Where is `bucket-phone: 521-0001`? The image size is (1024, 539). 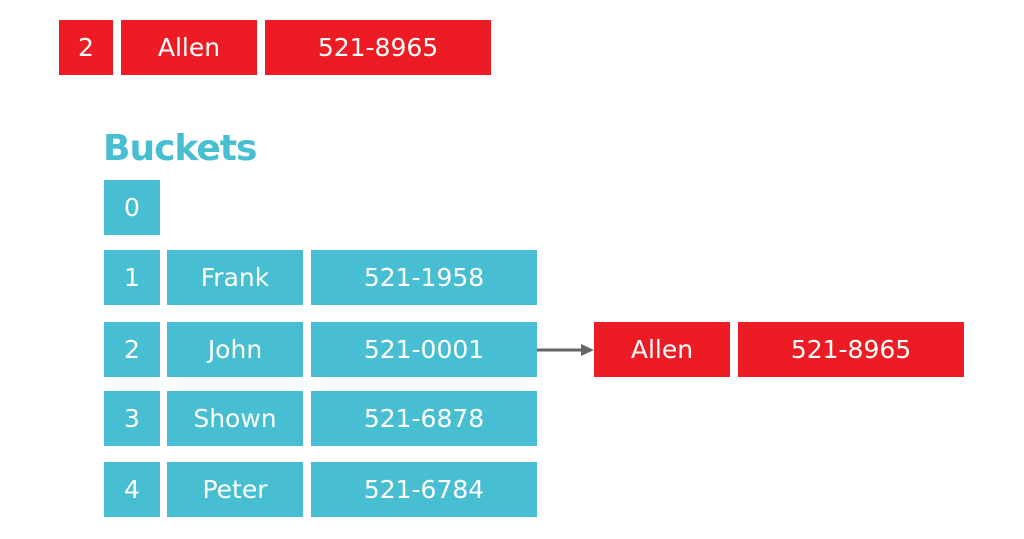
bucket-phone: 521-0001 is located at coordinates (424, 349).